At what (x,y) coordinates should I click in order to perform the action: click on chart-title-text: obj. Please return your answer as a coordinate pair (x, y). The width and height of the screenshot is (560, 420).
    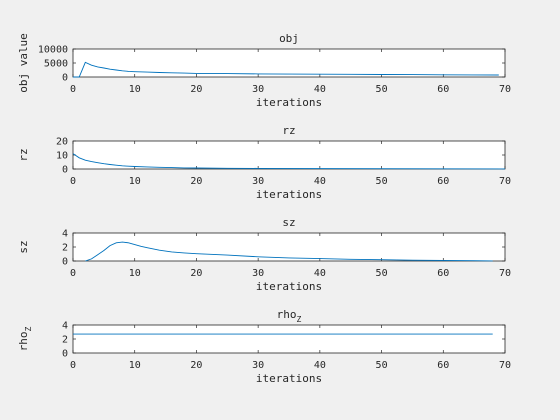
    Looking at the image, I should click on (289, 38).